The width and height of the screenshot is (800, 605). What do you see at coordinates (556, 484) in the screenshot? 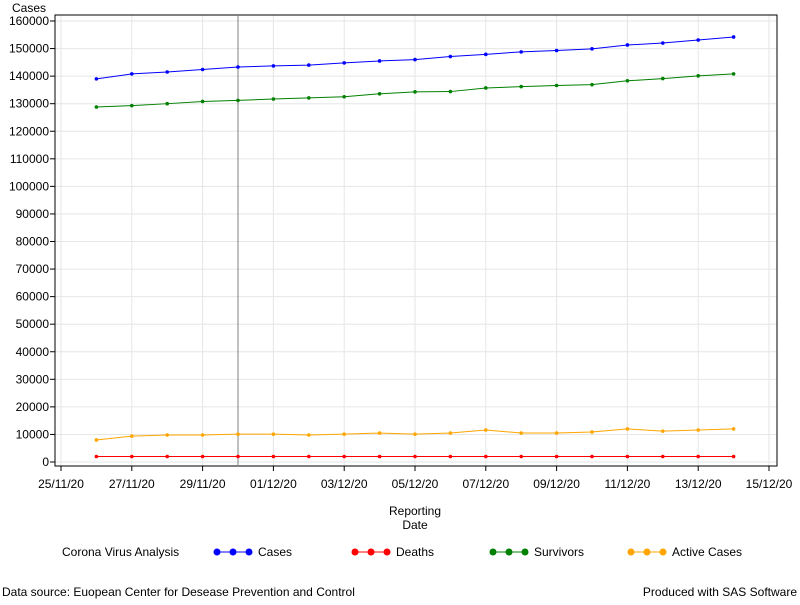
I see `x-tick-label: 09/12/20` at bounding box center [556, 484].